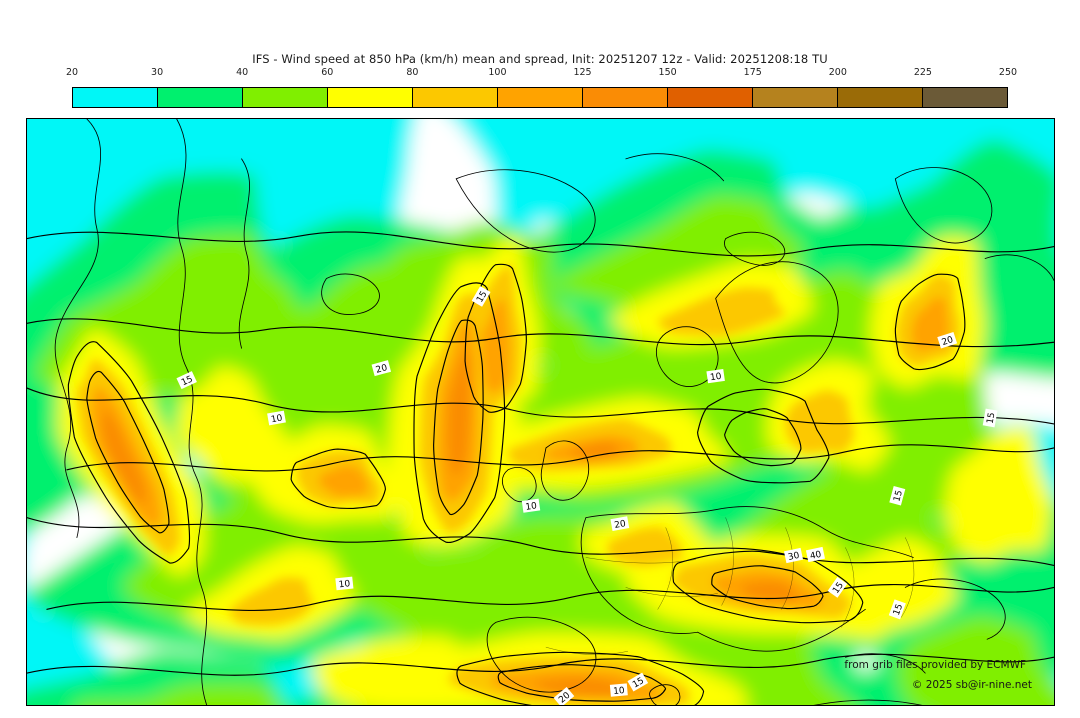 The height and width of the screenshot is (718, 1080). Describe the element at coordinates (752, 72) in the screenshot. I see `colorbar-tick-175: 175` at that location.